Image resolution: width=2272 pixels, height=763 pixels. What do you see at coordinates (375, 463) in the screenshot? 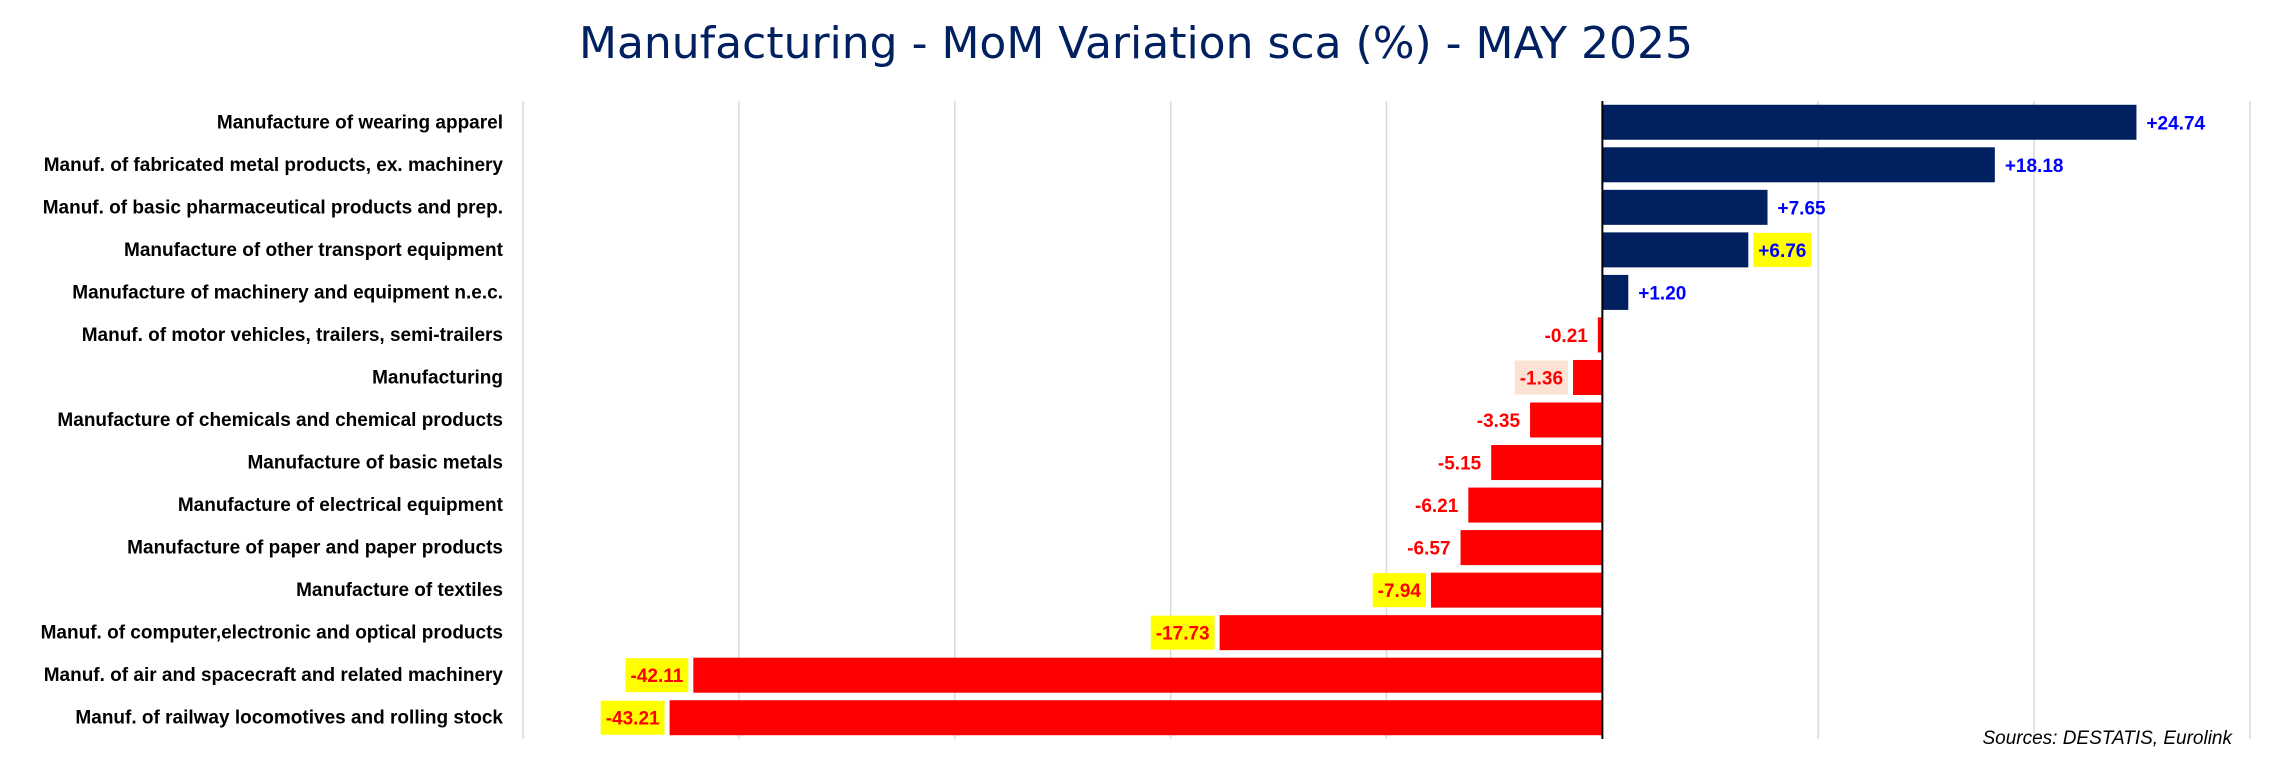
I see `category-label: Manufacture of basic metals` at bounding box center [375, 463].